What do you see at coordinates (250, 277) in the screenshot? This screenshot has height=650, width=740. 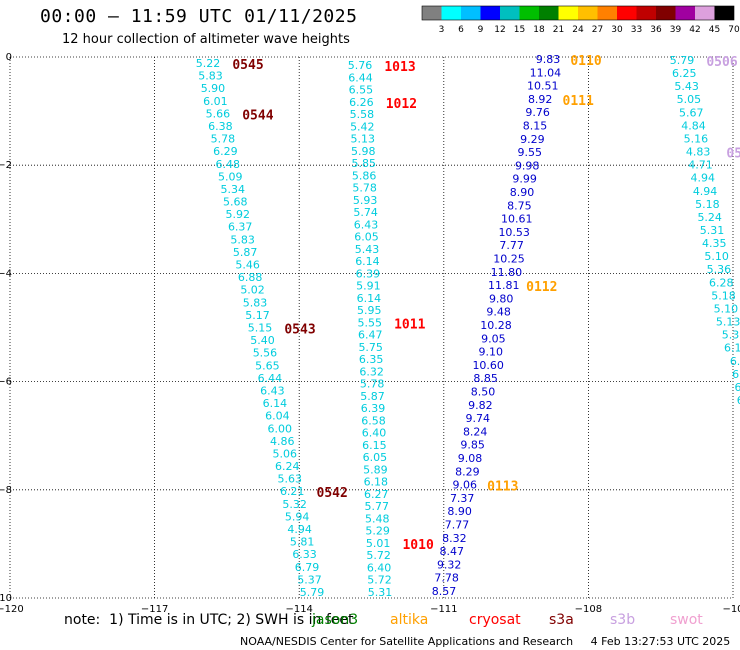 I see `wave-height-value: 6.88` at bounding box center [250, 277].